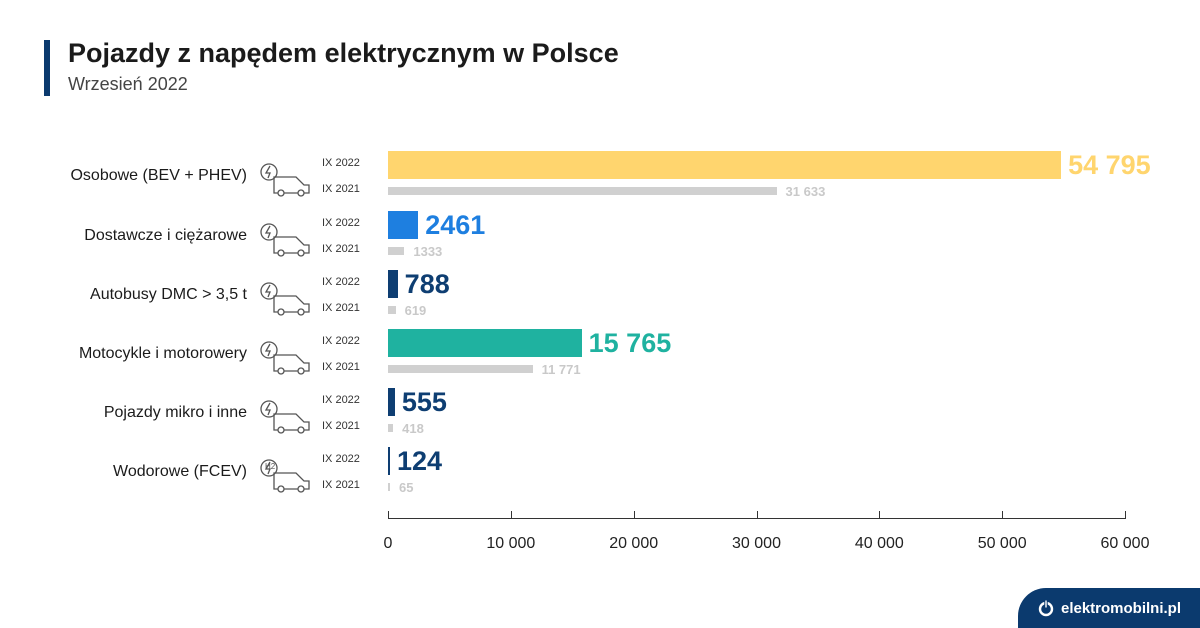  I want to click on x-tick-label: 60 000, so click(1125, 543).